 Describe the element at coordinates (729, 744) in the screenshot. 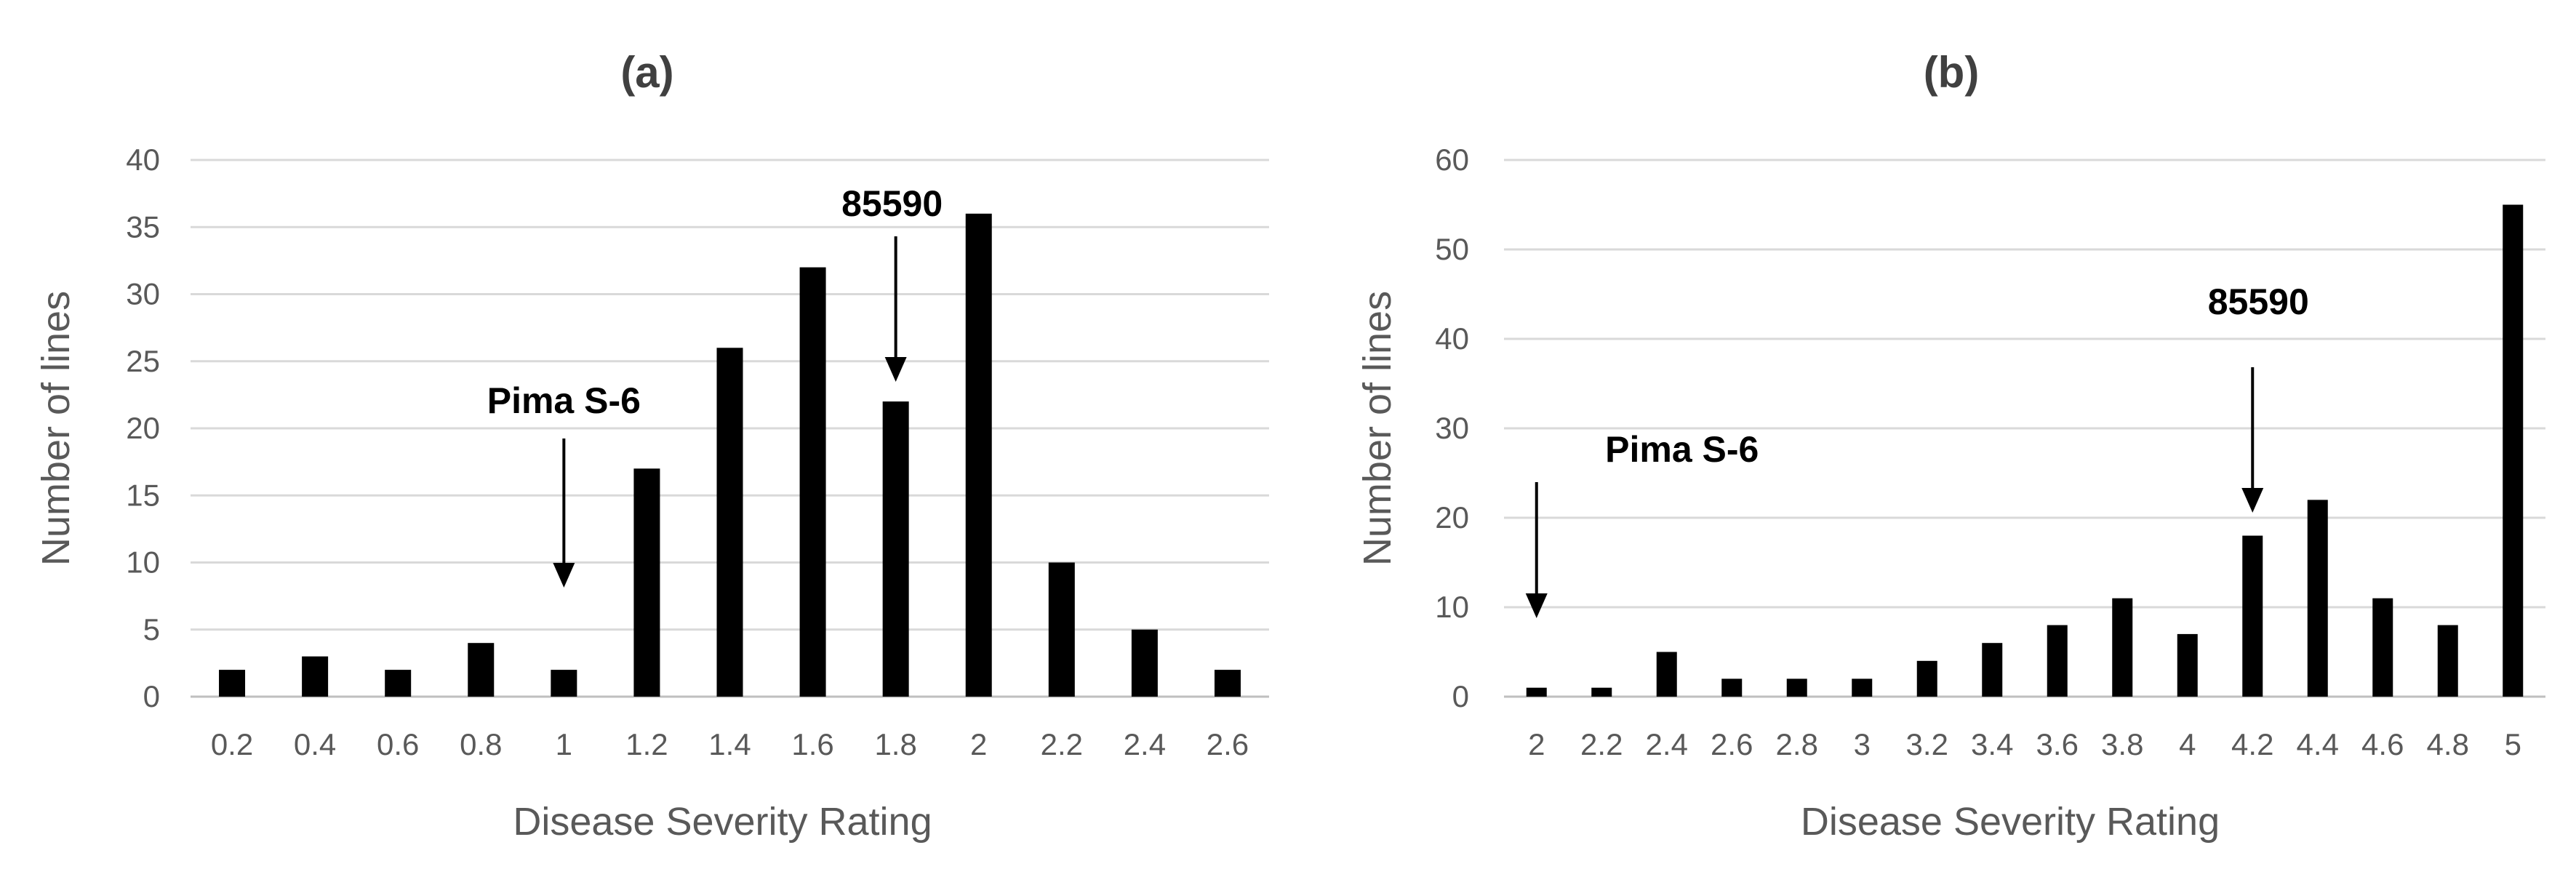

I see `x-tick-label: 1.4` at that location.